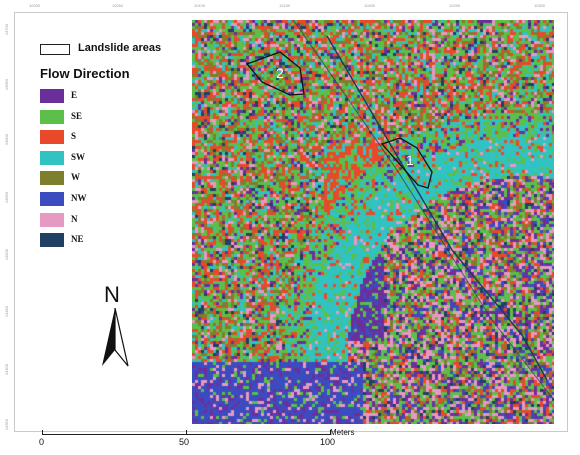 The image size is (580, 455). I want to click on north-arrow-icon, so click(115, 337).